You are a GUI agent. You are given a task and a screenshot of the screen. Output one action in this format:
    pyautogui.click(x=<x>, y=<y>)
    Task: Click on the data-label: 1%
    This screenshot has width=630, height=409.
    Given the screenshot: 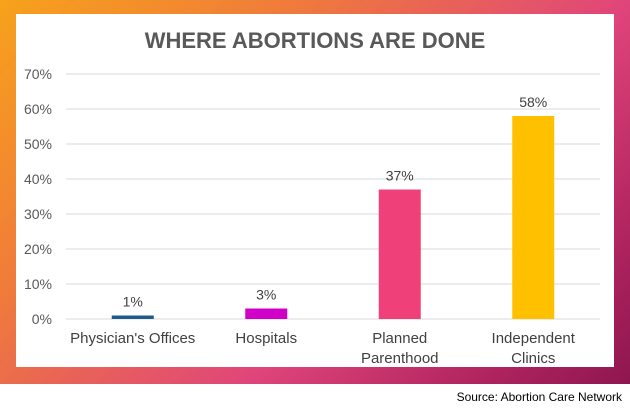 What is the action you would take?
    pyautogui.click(x=133, y=302)
    